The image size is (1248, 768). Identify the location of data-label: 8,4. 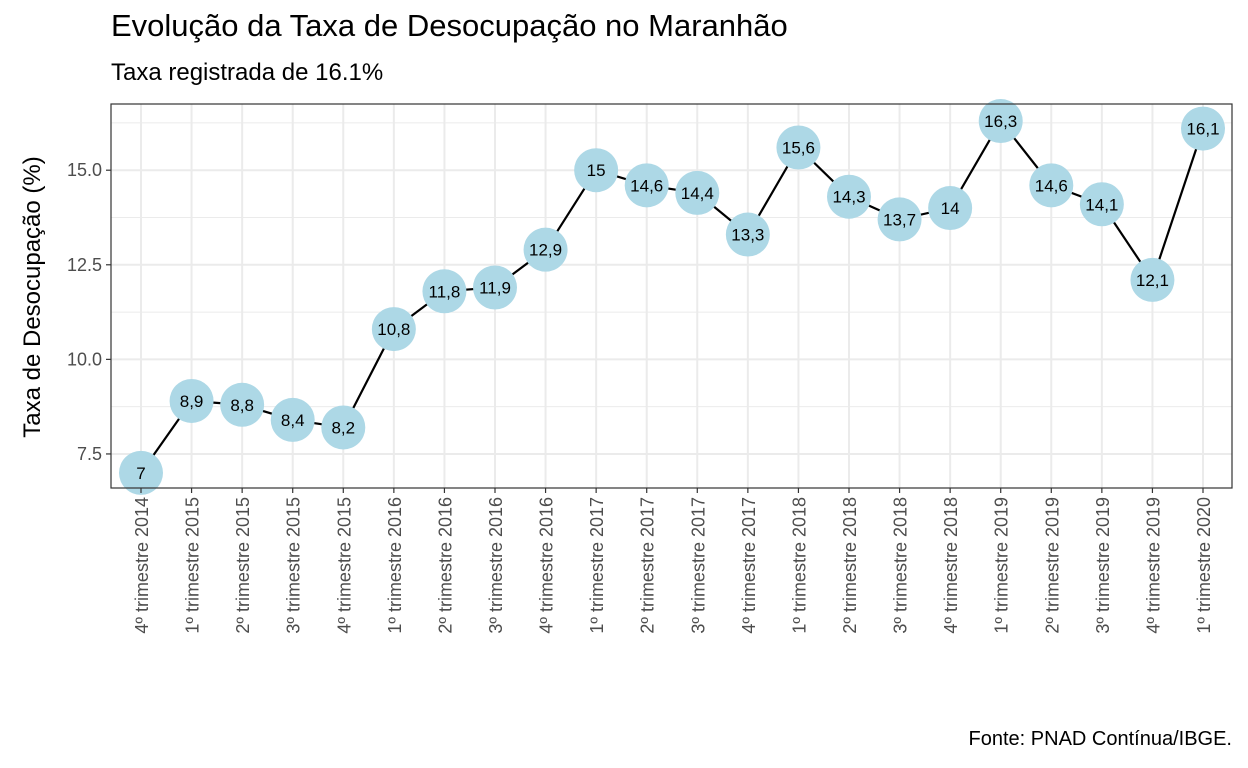
(293, 420).